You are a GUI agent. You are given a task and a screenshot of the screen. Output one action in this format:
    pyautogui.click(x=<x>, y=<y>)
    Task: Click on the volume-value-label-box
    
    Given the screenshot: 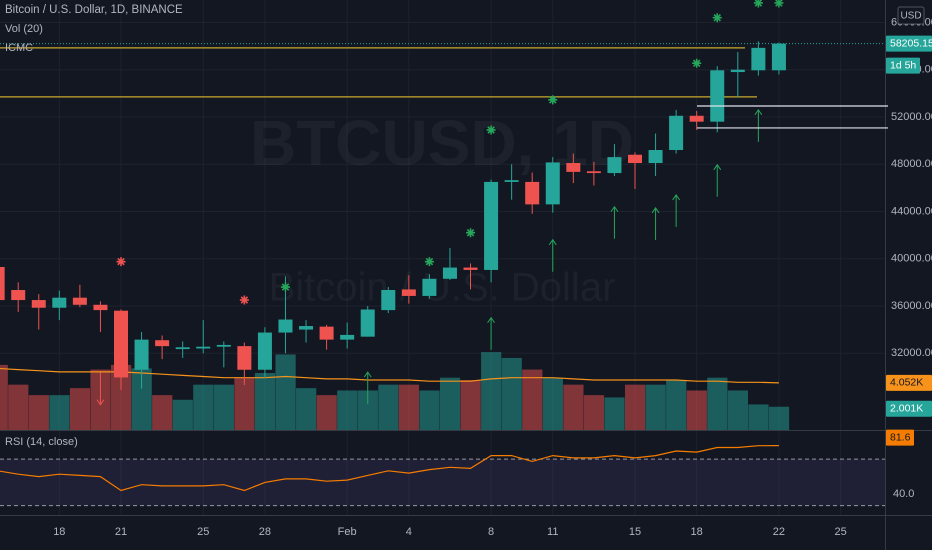 What is the action you would take?
    pyautogui.click(x=909, y=408)
    